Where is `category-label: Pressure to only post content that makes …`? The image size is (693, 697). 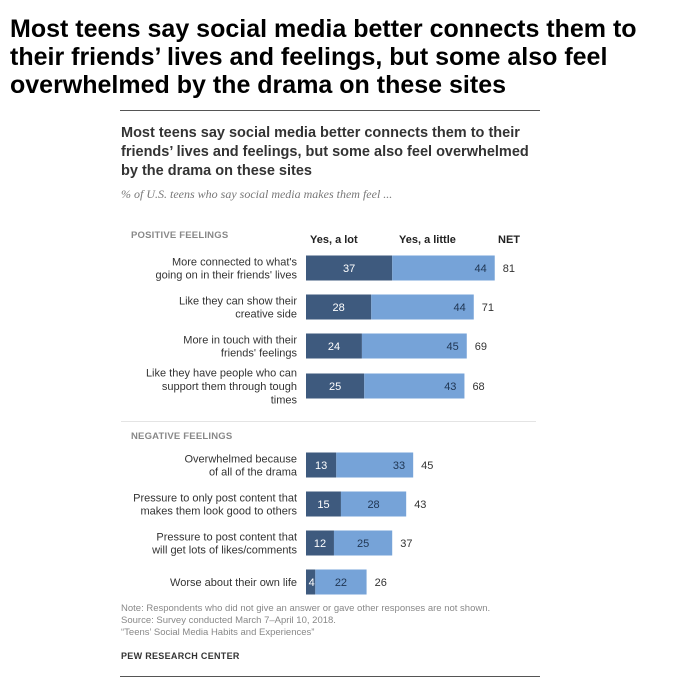 category-label: Pressure to only post content that makes … is located at coordinates (215, 504).